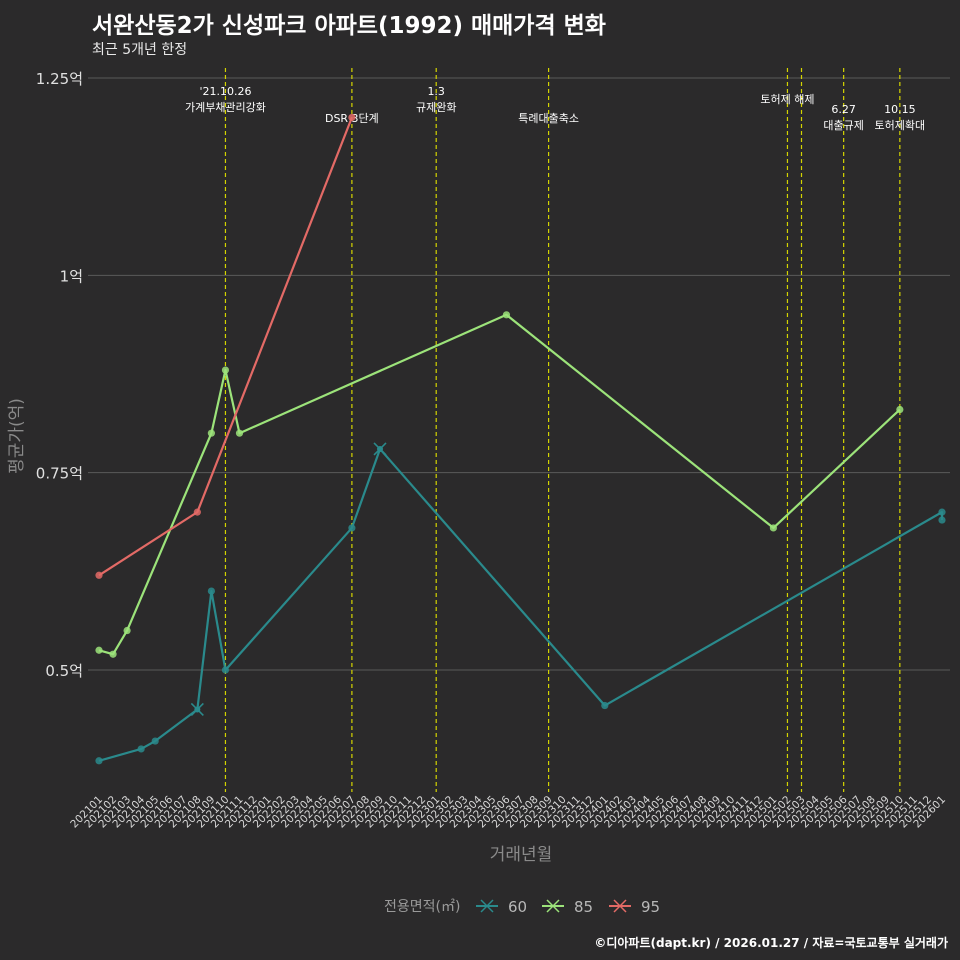  Describe the element at coordinates (521, 855) in the screenshot. I see `x-axis-label: 거래년월` at that location.